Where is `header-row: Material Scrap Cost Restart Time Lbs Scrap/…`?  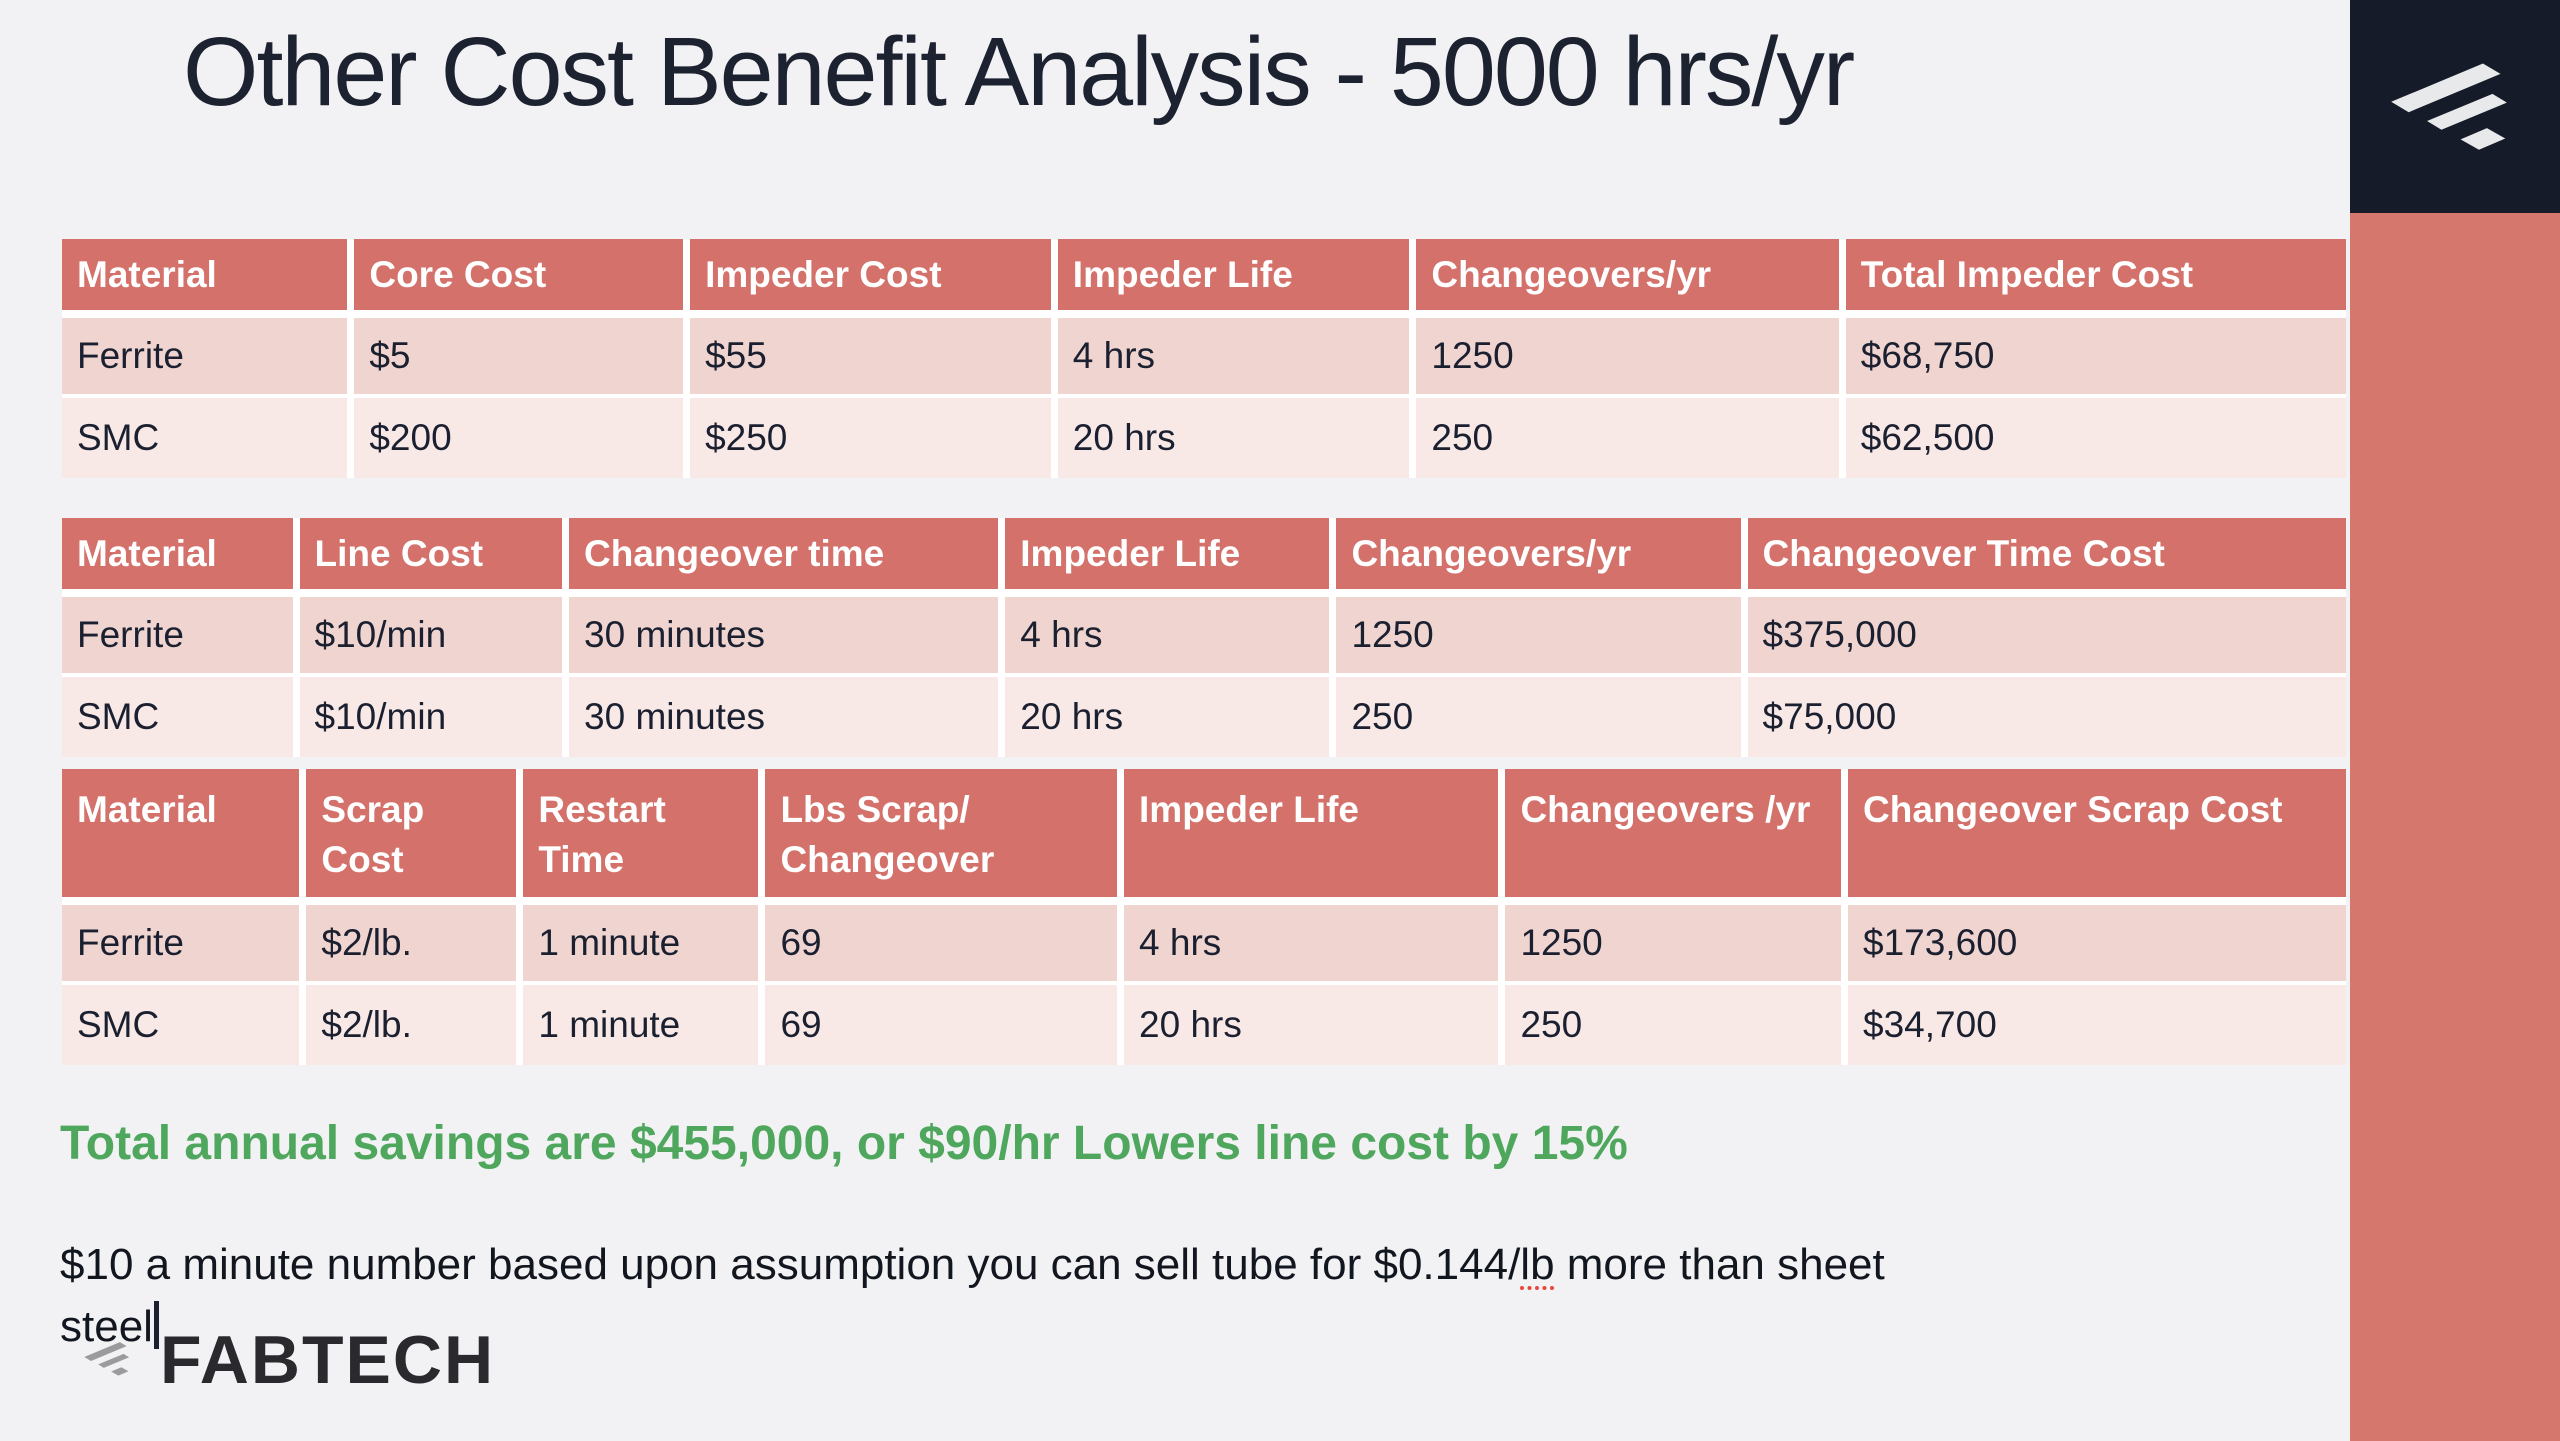 header-row: Material Scrap Cost Restart Time Lbs Scrap/… is located at coordinates (1204, 837).